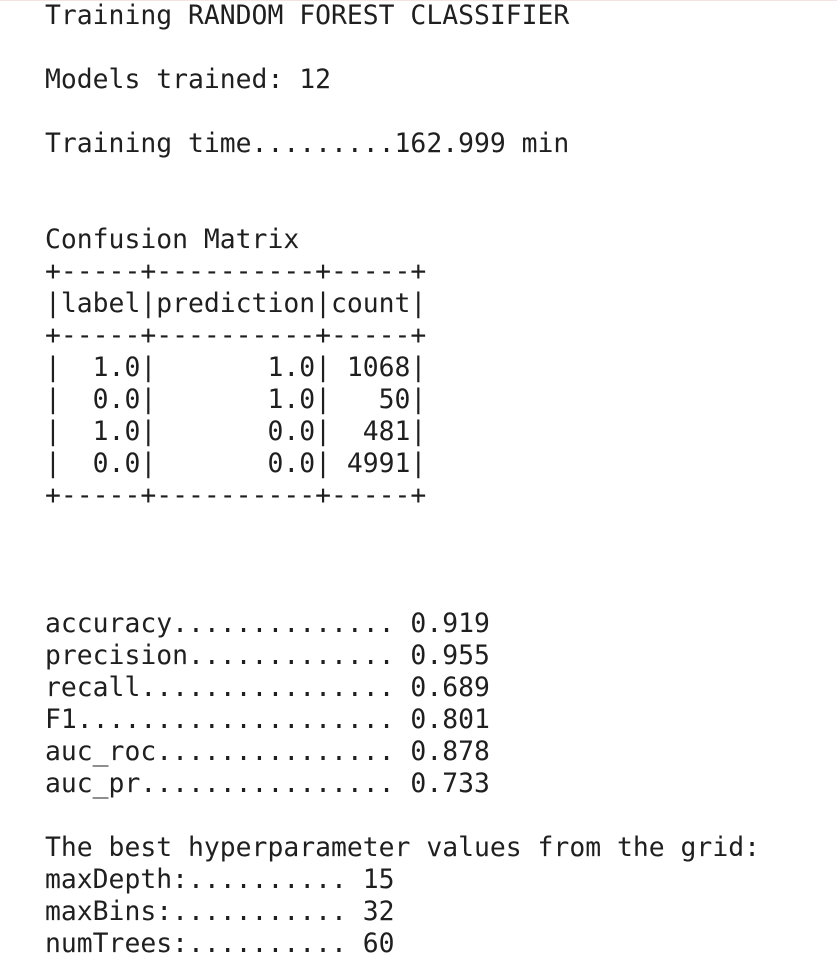 This screenshot has height=960, width=837. What do you see at coordinates (188, 79) in the screenshot?
I see `models-trained: Models trained: 12` at bounding box center [188, 79].